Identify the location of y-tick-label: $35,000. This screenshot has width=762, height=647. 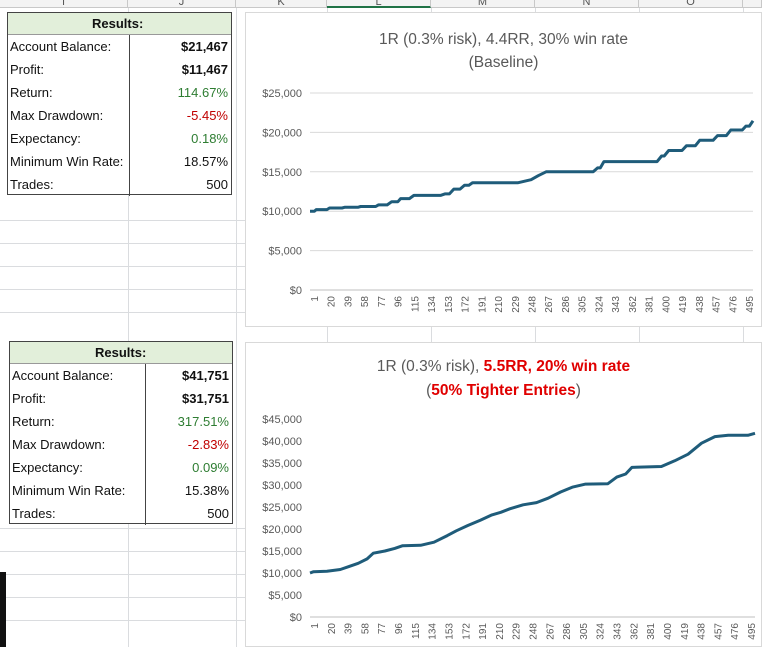
(282, 464).